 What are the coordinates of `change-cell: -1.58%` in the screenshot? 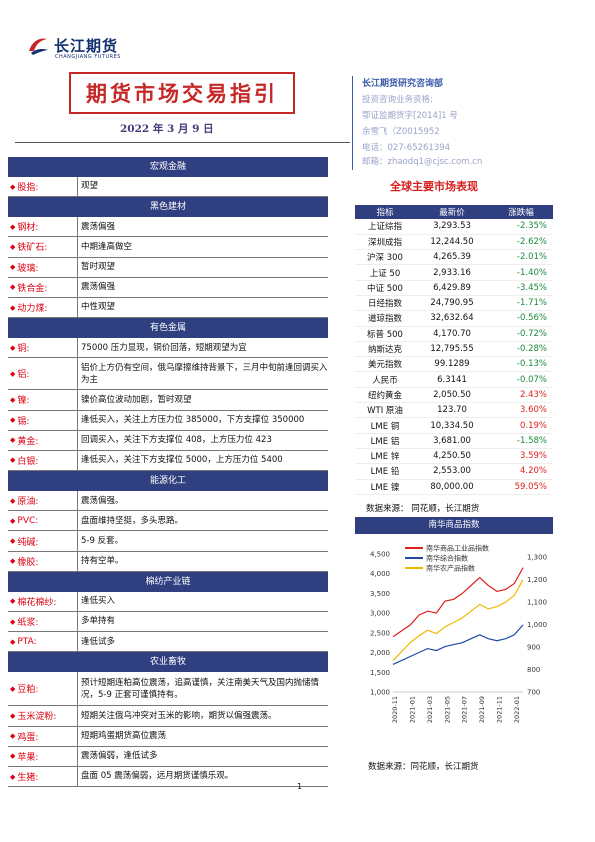 It's located at (521, 441).